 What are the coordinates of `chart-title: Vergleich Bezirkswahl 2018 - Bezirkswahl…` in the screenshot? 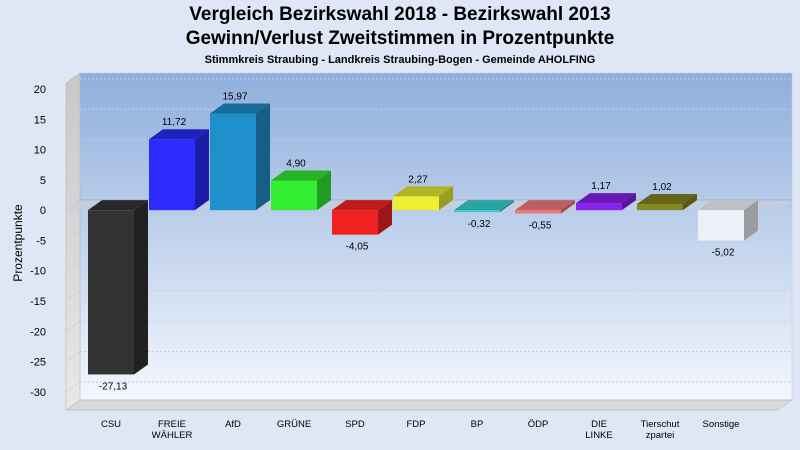 It's located at (400, 14).